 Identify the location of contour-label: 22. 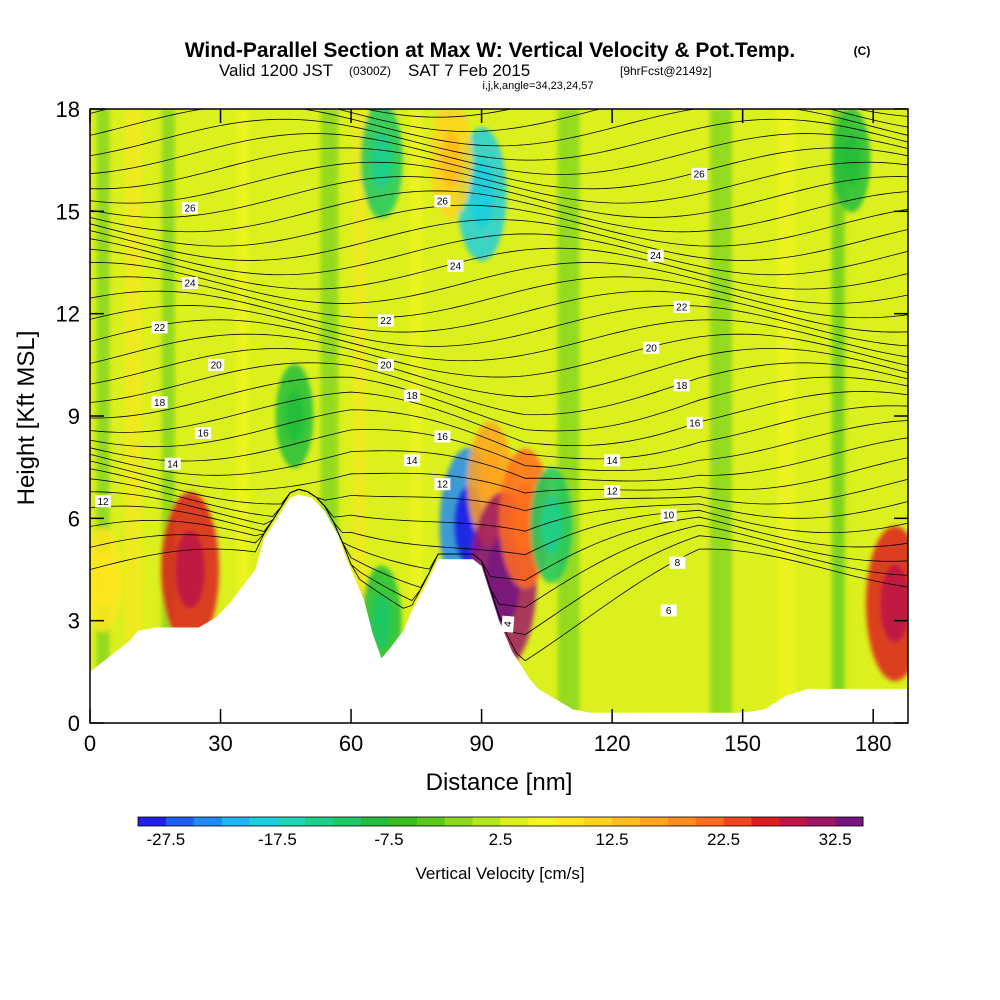
(385, 320).